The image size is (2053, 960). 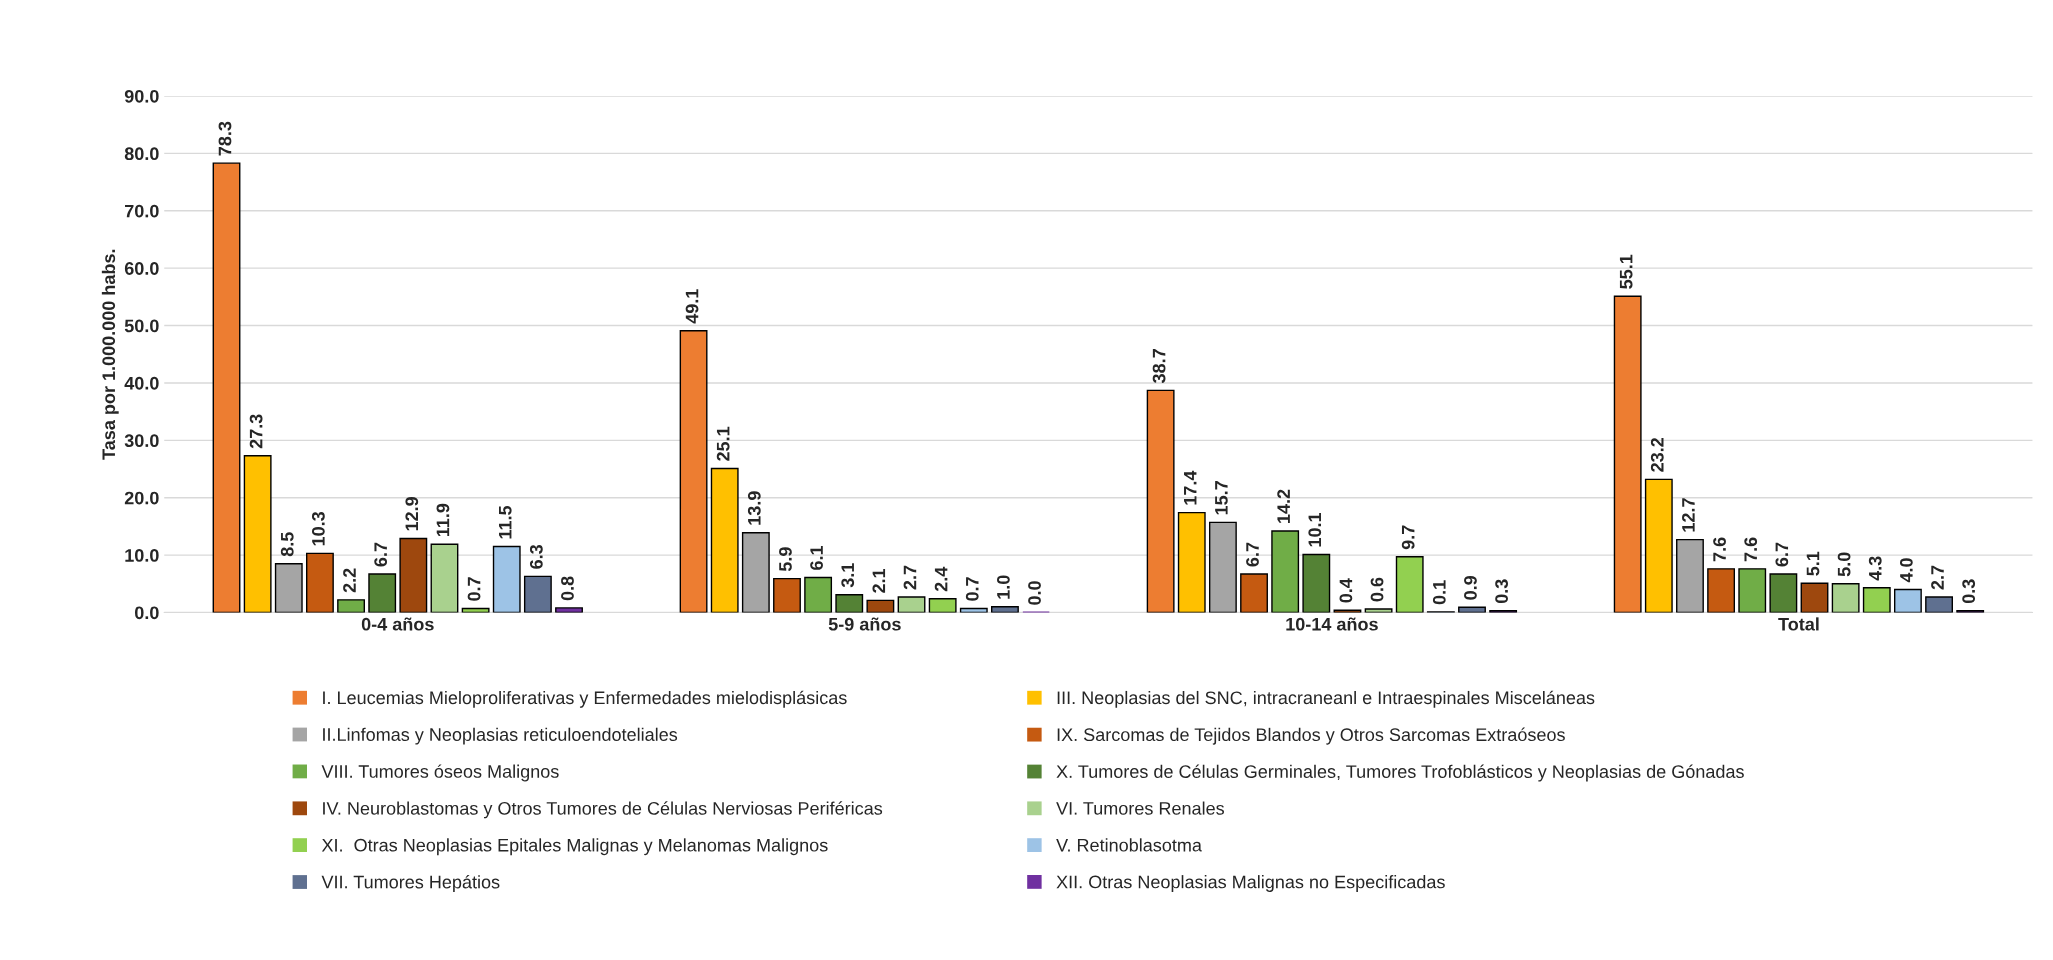 I want to click on y-tick-label: 40.0, so click(x=141, y=383).